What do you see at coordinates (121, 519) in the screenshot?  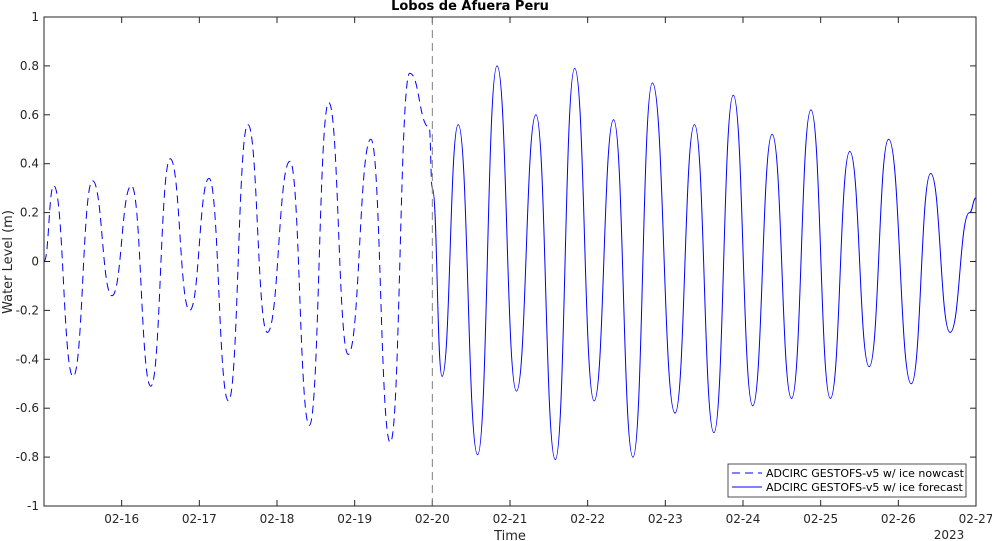 I see `x-tick-label: 02-16` at bounding box center [121, 519].